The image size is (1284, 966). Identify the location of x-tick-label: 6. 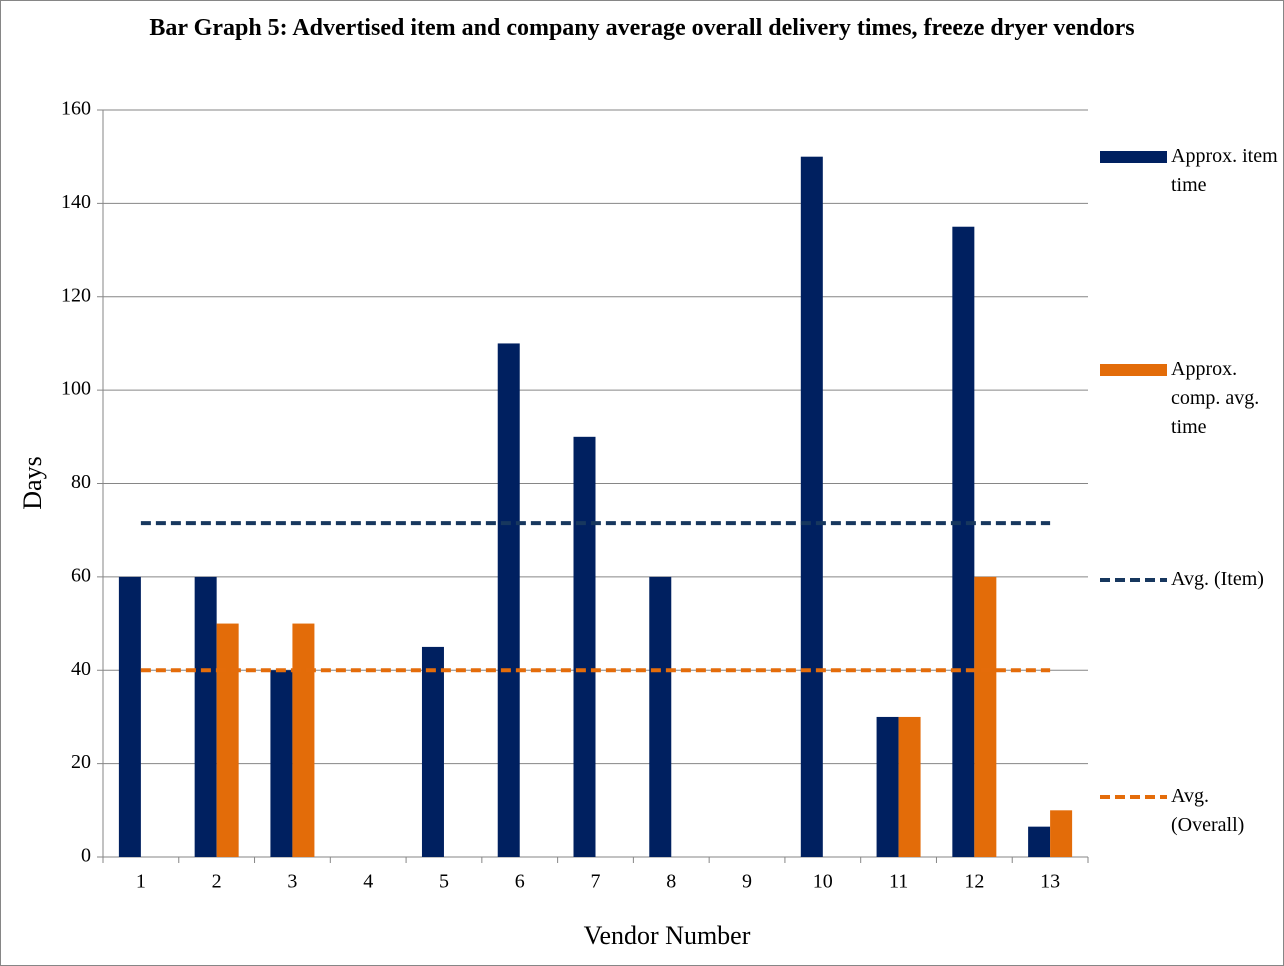
(520, 882).